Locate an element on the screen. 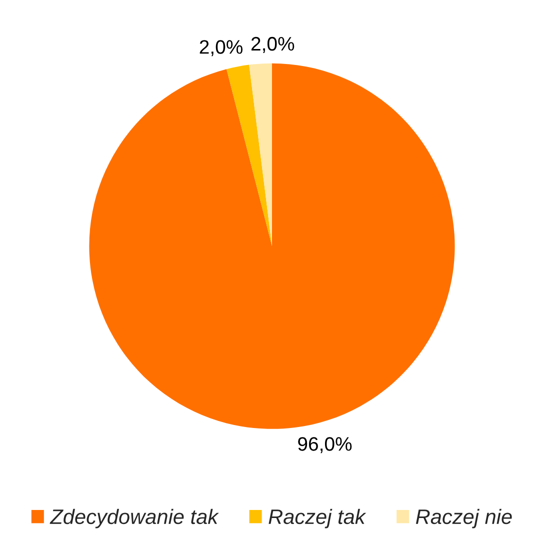  data-label: 96,0% is located at coordinates (325, 445).